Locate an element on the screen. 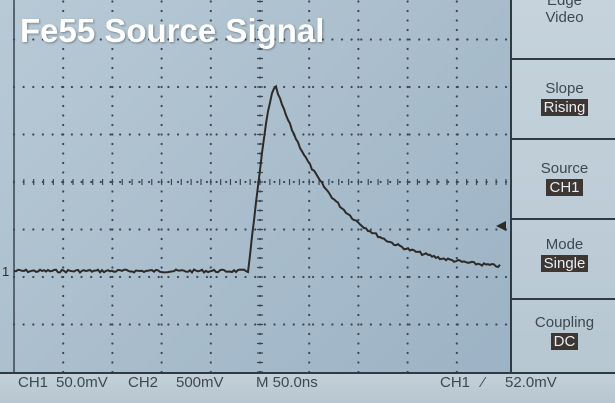  menu-item-mode: Mode Single is located at coordinates (563, 260).